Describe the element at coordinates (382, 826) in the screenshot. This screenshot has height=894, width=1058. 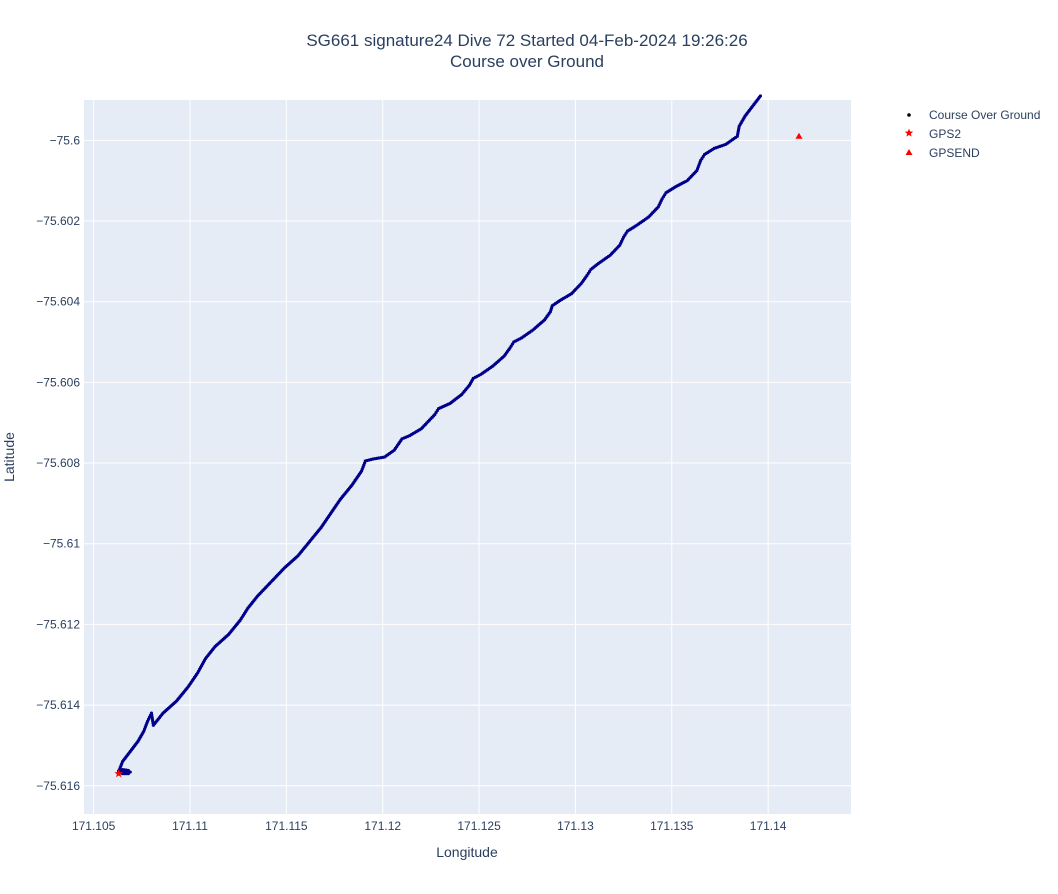
I see `x-tick-label: 171.12` at that location.